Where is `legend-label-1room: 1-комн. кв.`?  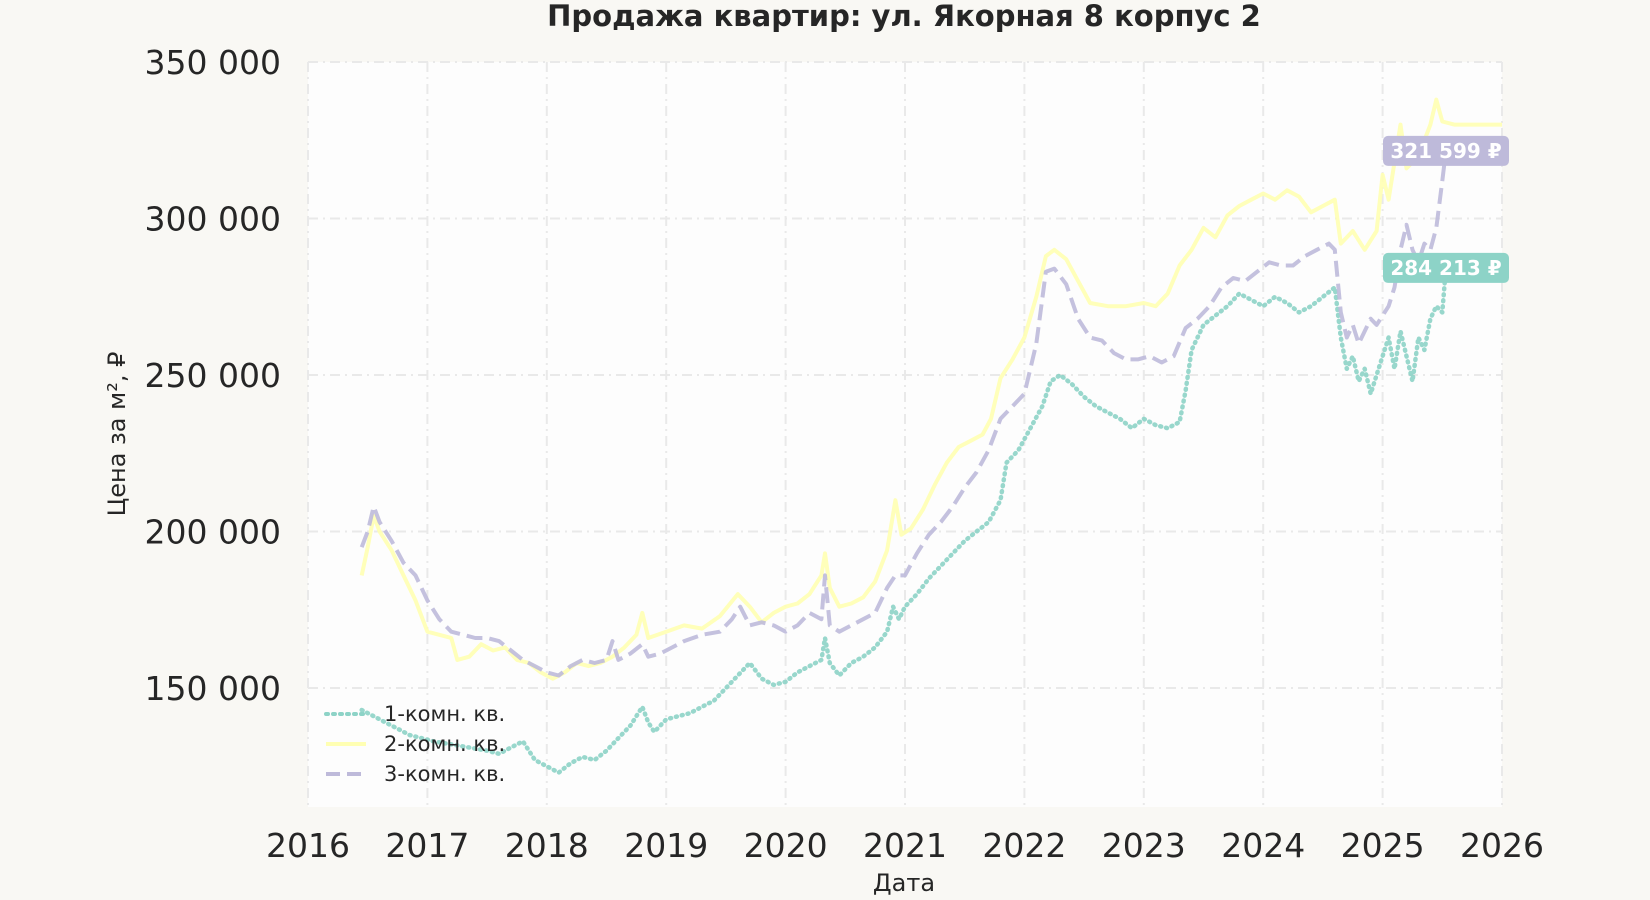
legend-label-1room: 1-комн. кв. is located at coordinates (444, 714).